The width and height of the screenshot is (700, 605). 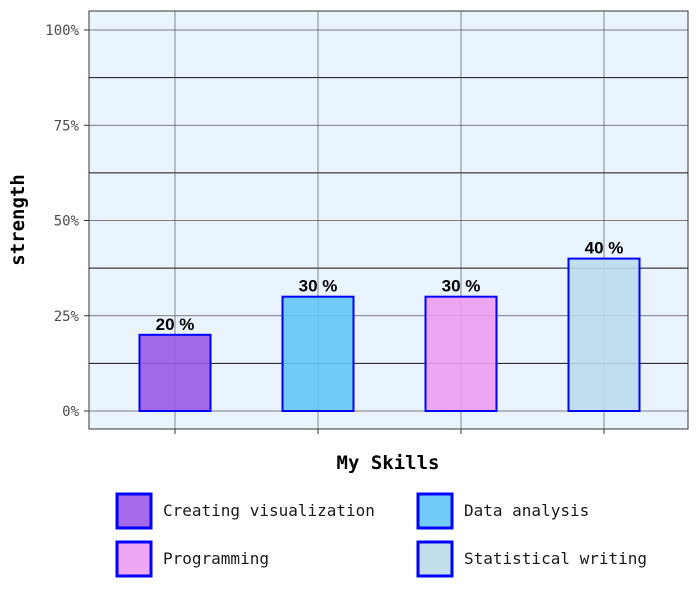 I want to click on legend-label: Creating visualization, so click(x=269, y=510).